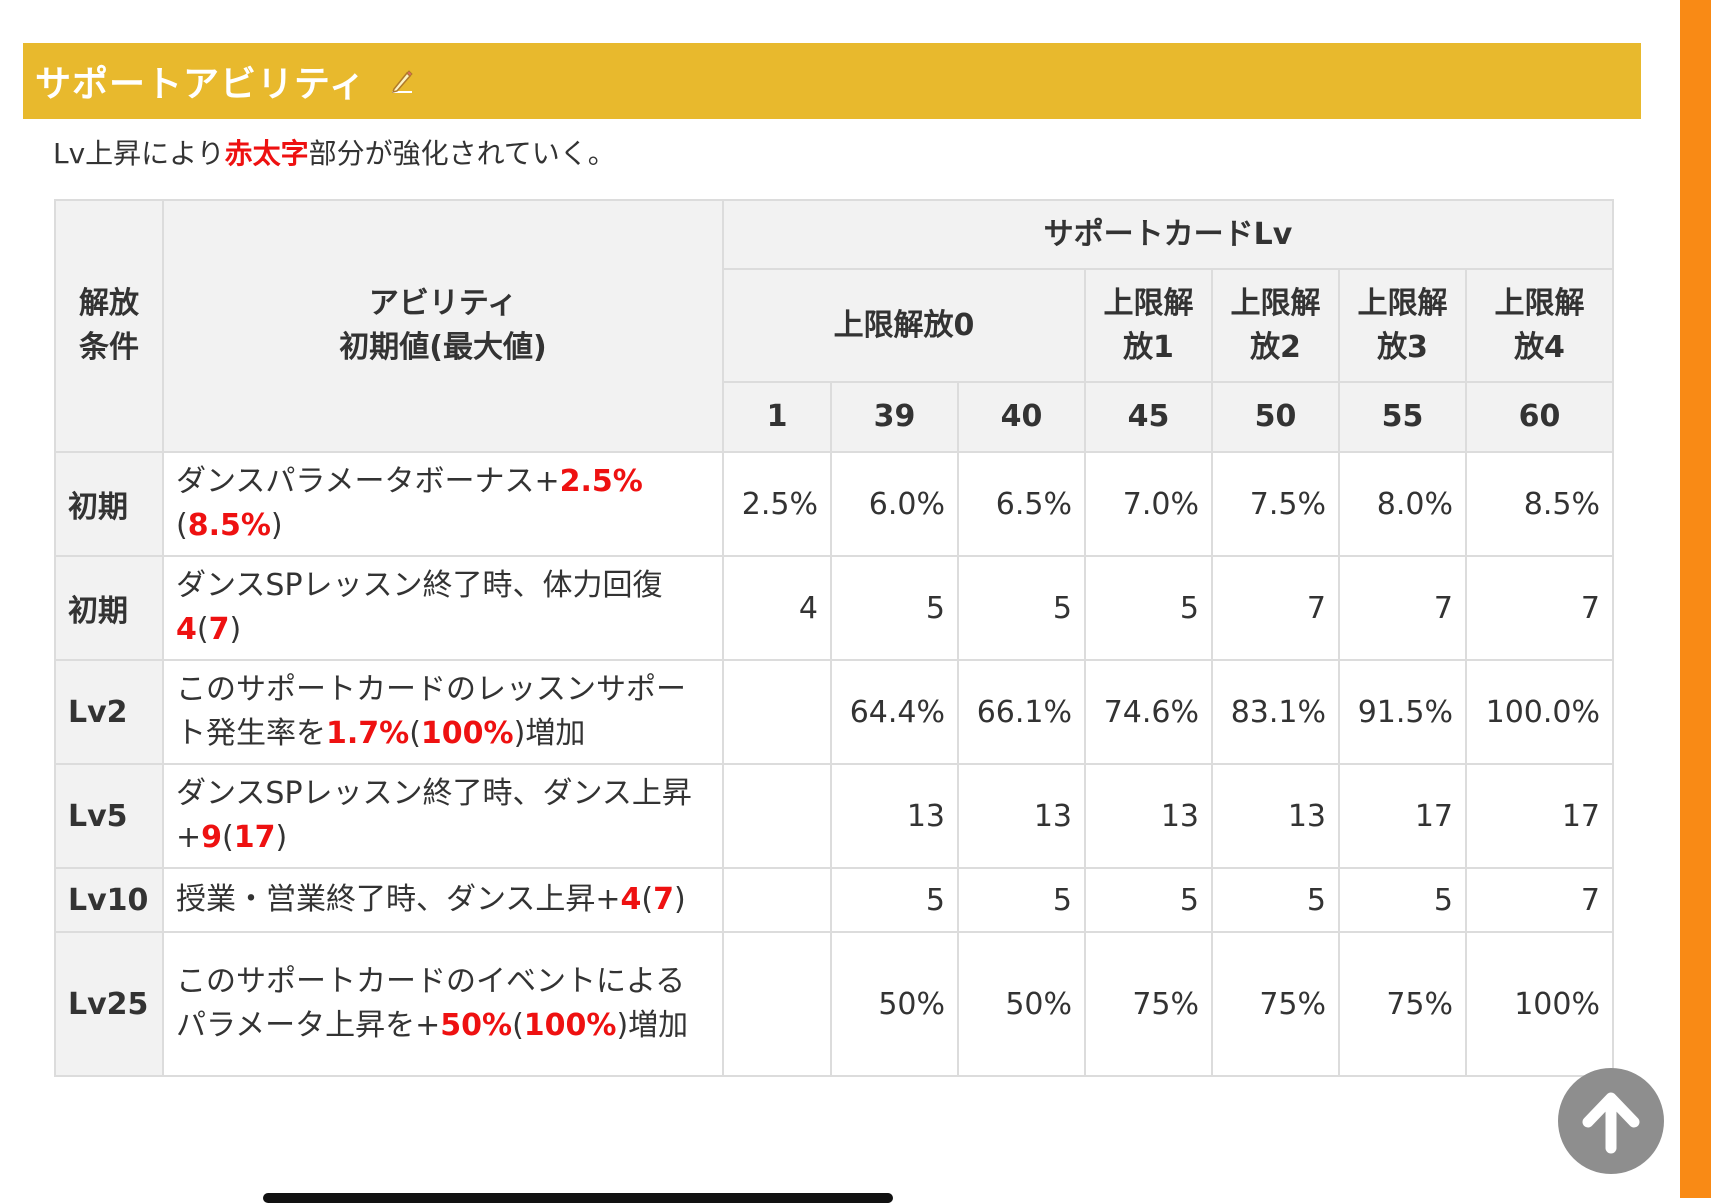  I want to click on ability-text: )増加, so click(652, 1025).